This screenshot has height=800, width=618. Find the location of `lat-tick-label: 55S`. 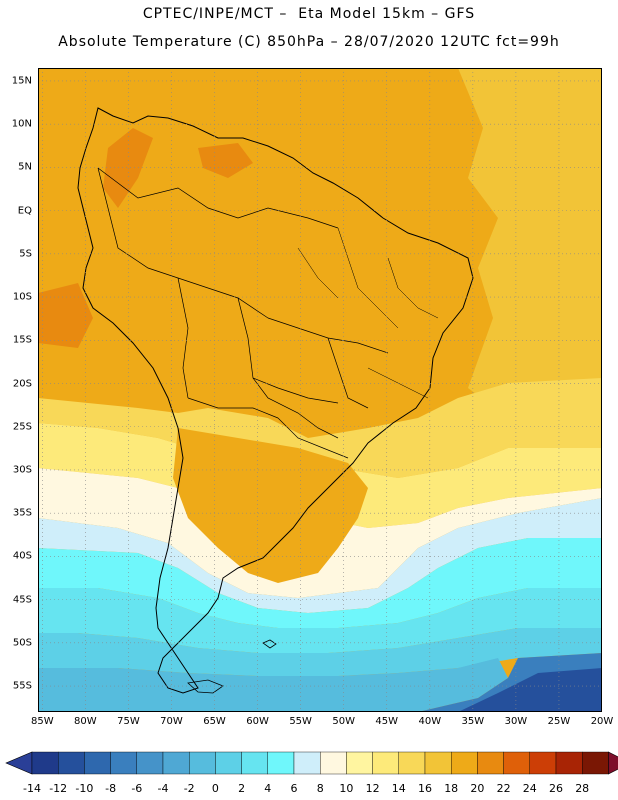

lat-tick-label: 55S is located at coordinates (22, 686).